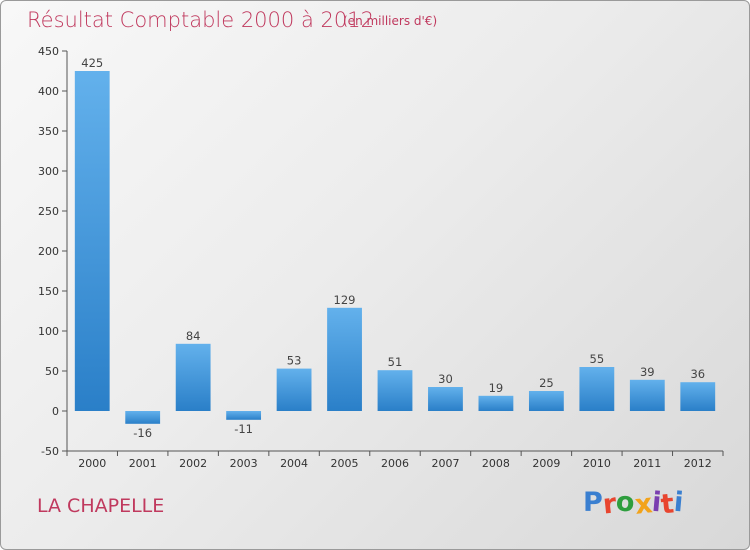 The height and width of the screenshot is (550, 750). Describe the element at coordinates (92, 241) in the screenshot. I see `bar-2000` at that location.